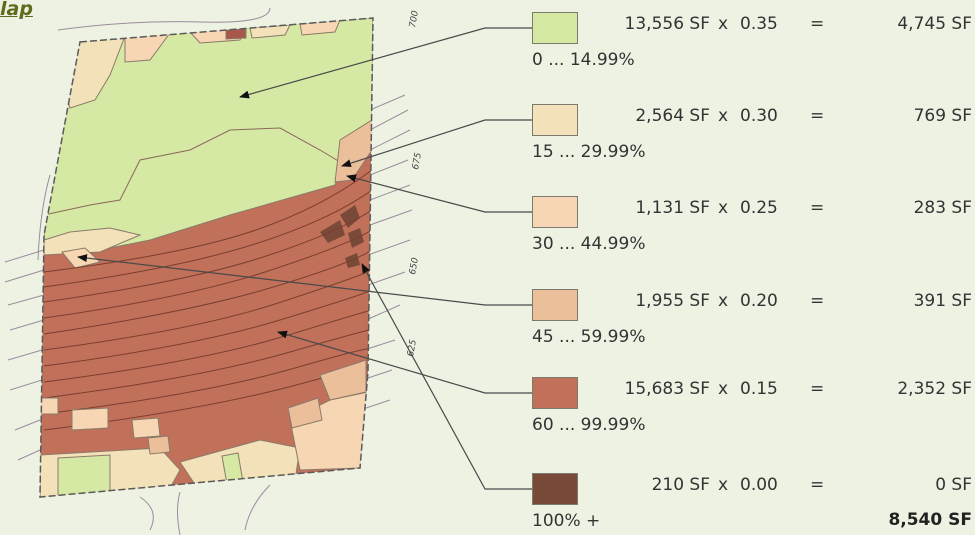  I want to click on legend-row: 15,683 SF x 0.15 = 2,352 SF 60 ... 99.99%, so click(752, 407).